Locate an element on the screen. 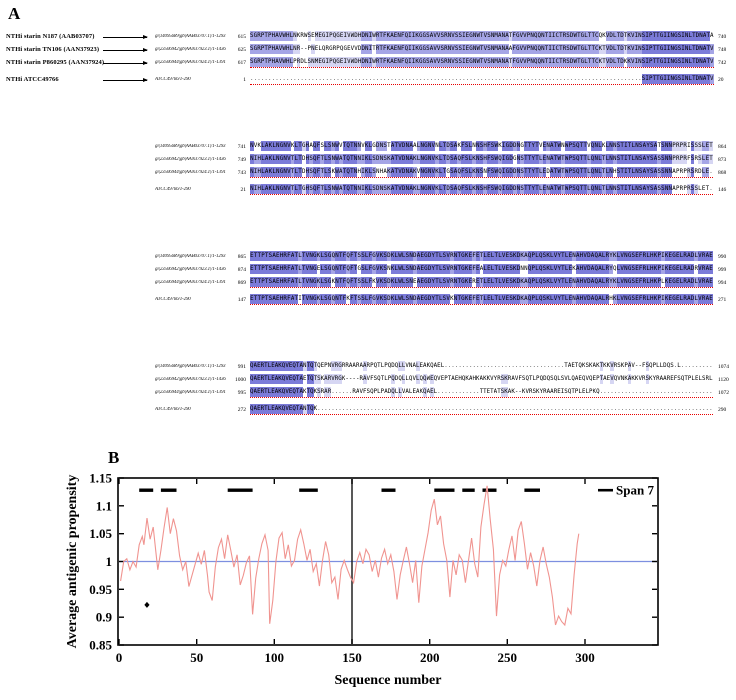 The height and width of the screenshot is (700, 736). end-position: 990 is located at coordinates (722, 256).